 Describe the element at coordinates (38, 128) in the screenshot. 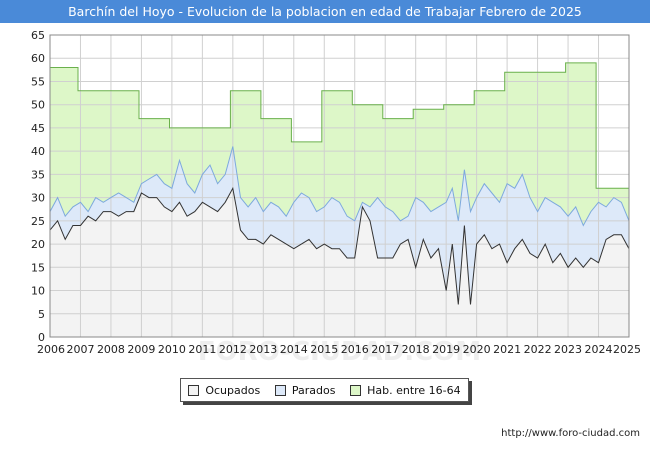

I see `y-tick-label-9: 45` at that location.